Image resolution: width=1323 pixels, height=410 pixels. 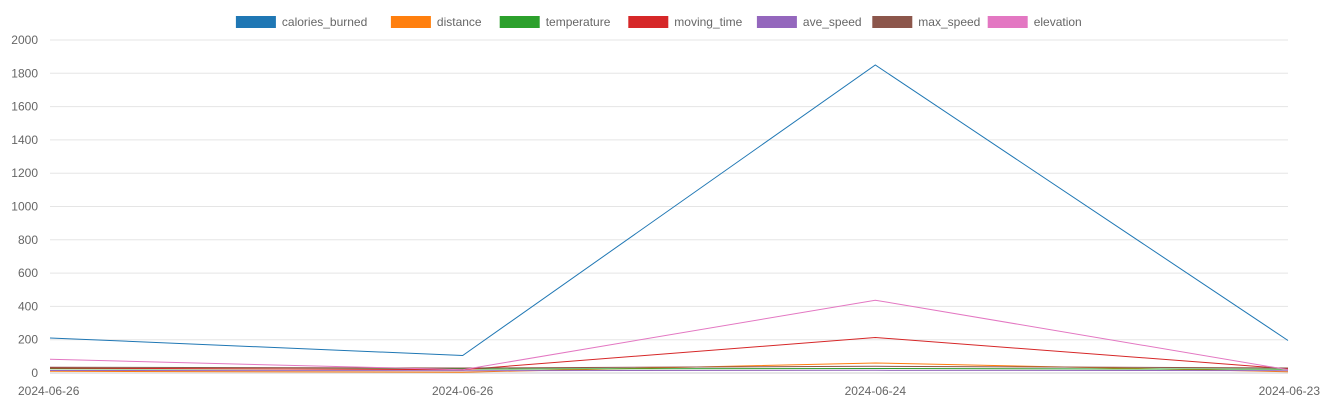 I want to click on x-axis-ticks: 2024-06-26 2024-06-26 2024-06-24 2024-06-23, so click(x=669, y=391).